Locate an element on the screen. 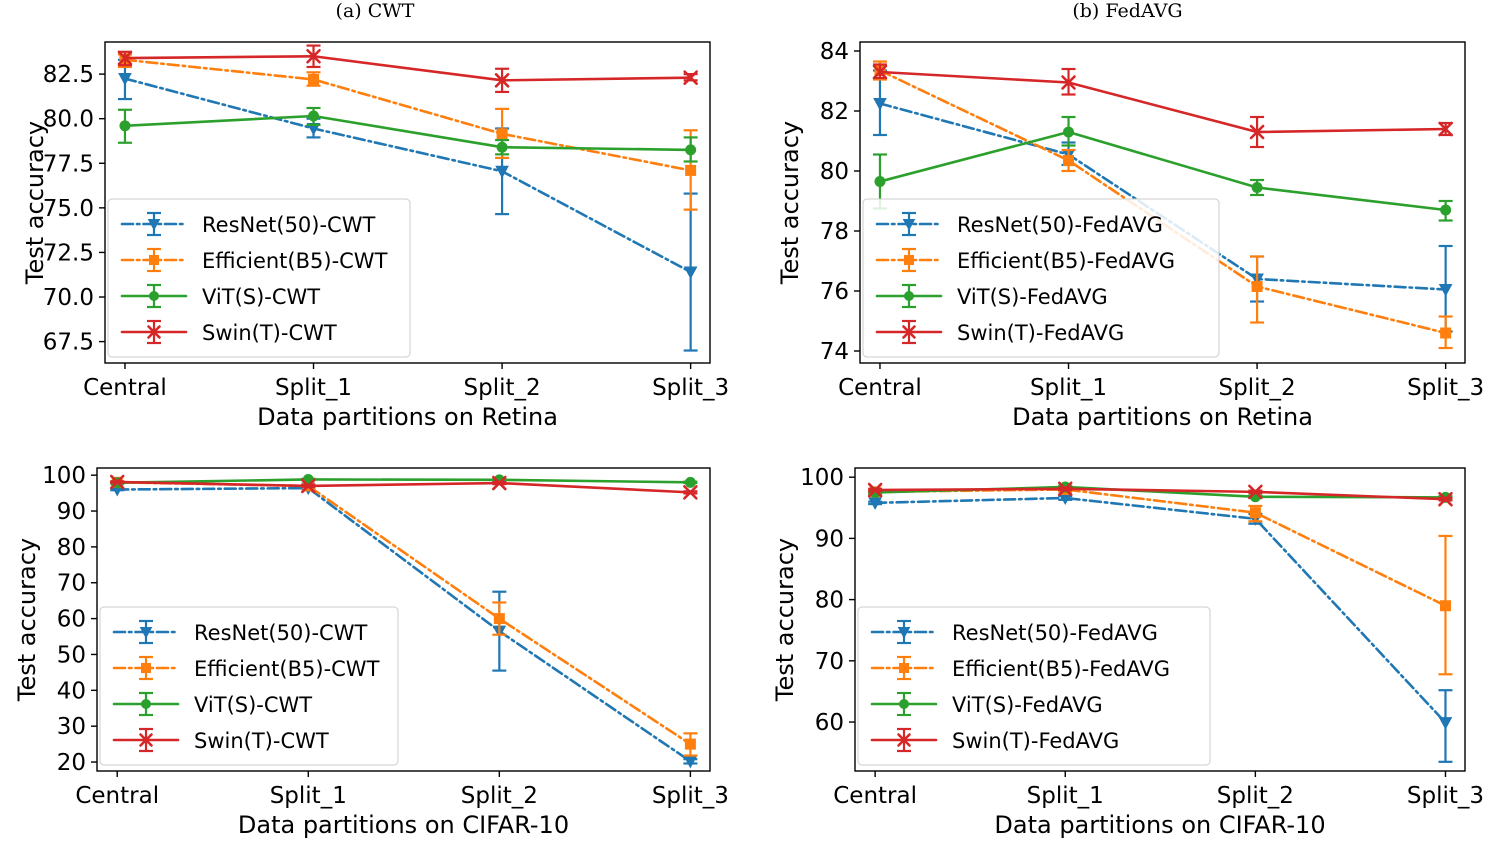  legend-entry-label: Efficient(B5)-FedAVG is located at coordinates (1066, 261).